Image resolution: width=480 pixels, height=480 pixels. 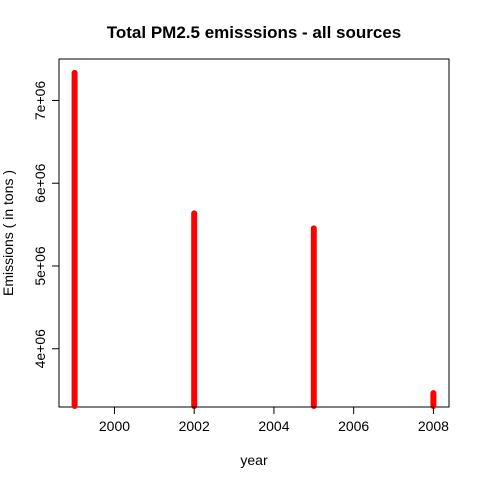 What do you see at coordinates (40, 183) in the screenshot?
I see `y-tick-label-6000000: 6e+06` at bounding box center [40, 183].